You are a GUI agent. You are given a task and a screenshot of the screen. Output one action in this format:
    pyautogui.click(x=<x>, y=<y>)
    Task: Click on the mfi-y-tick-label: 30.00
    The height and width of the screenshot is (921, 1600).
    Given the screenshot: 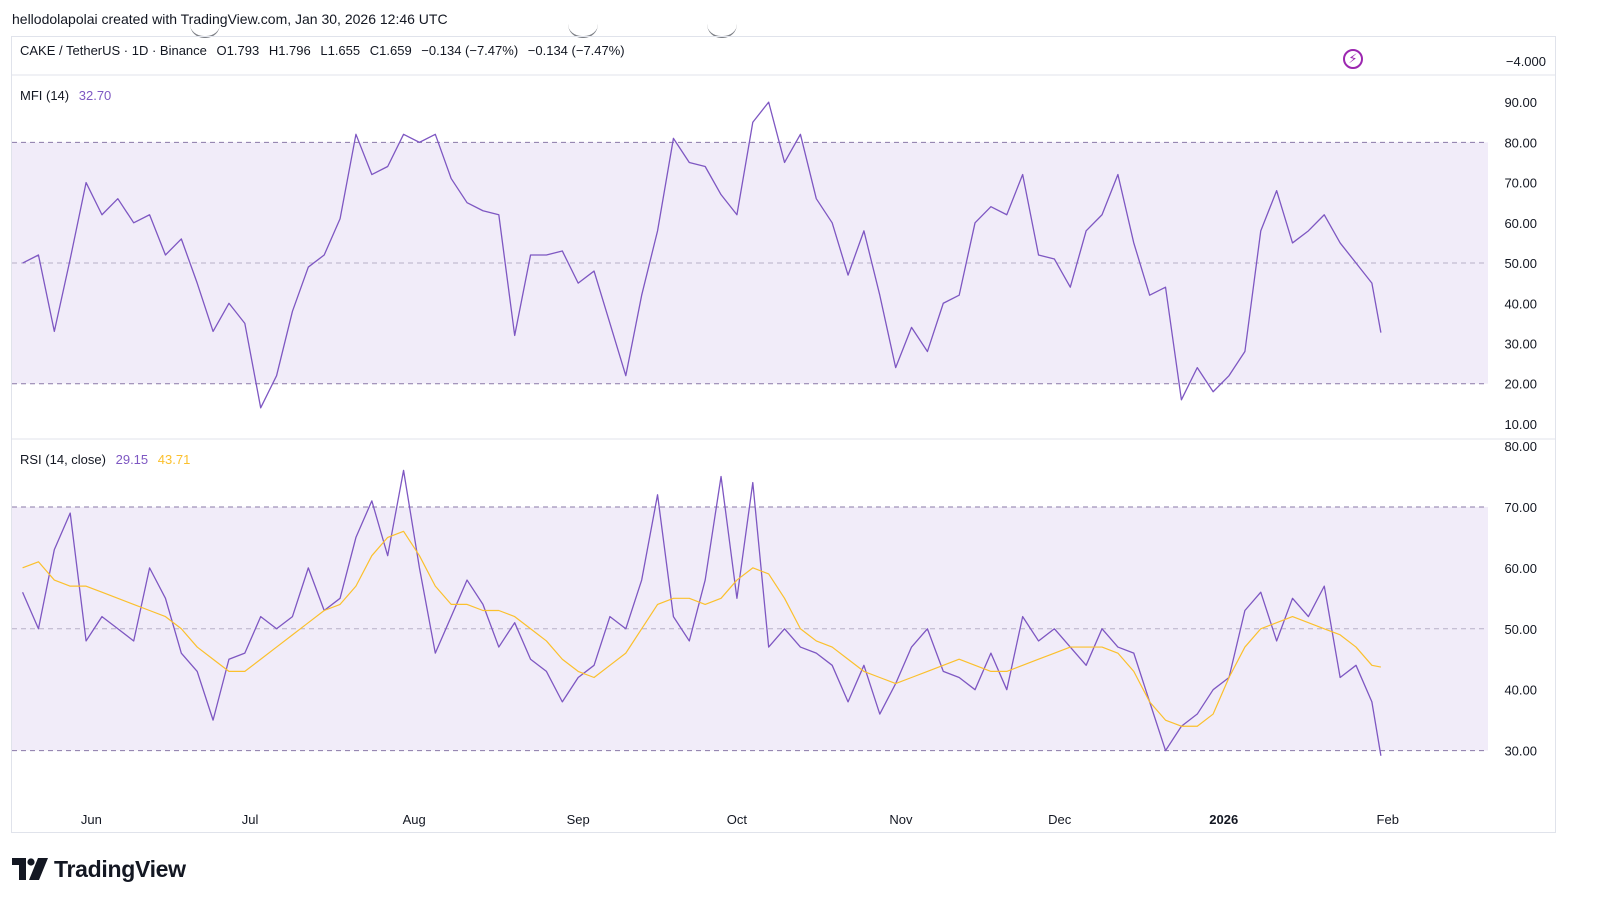 What is the action you would take?
    pyautogui.click(x=1520, y=343)
    